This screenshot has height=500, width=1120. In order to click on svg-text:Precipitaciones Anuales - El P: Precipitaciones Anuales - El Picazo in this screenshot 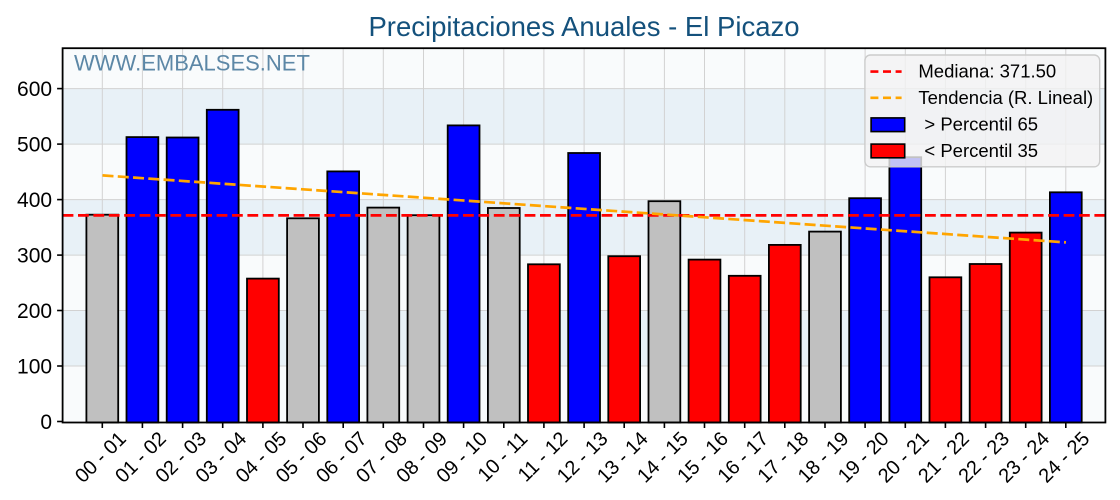, I will do `click(583, 26)`.